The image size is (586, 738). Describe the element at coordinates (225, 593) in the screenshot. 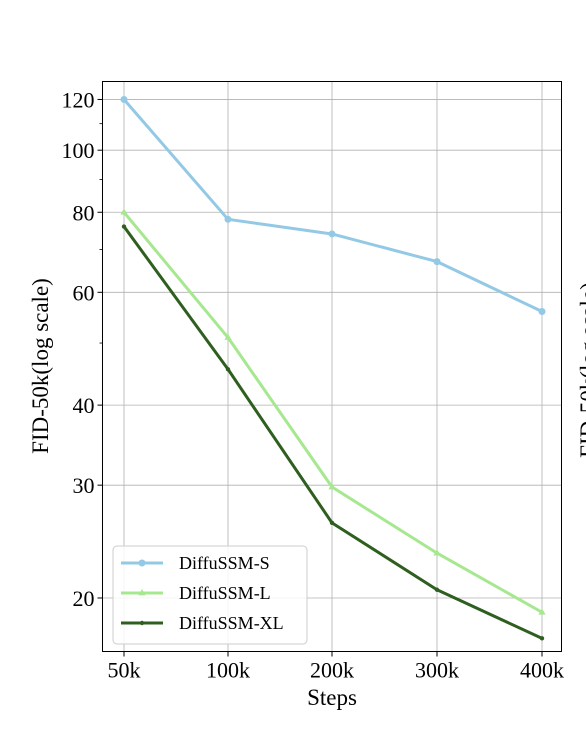

I see `legend-label: DiffuSSM-L` at that location.